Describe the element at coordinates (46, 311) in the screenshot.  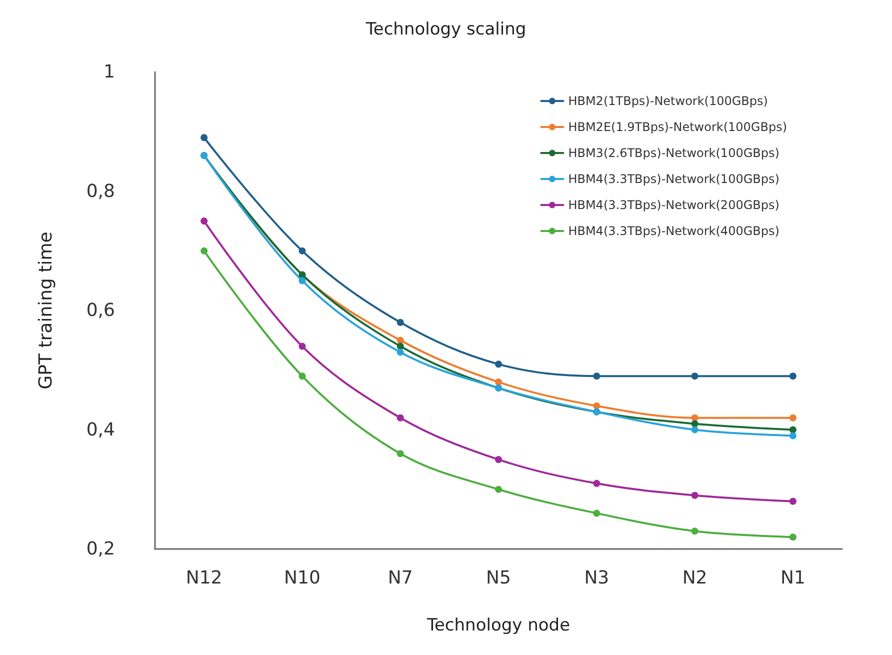
I see `y-axis-title: GPT training time` at that location.